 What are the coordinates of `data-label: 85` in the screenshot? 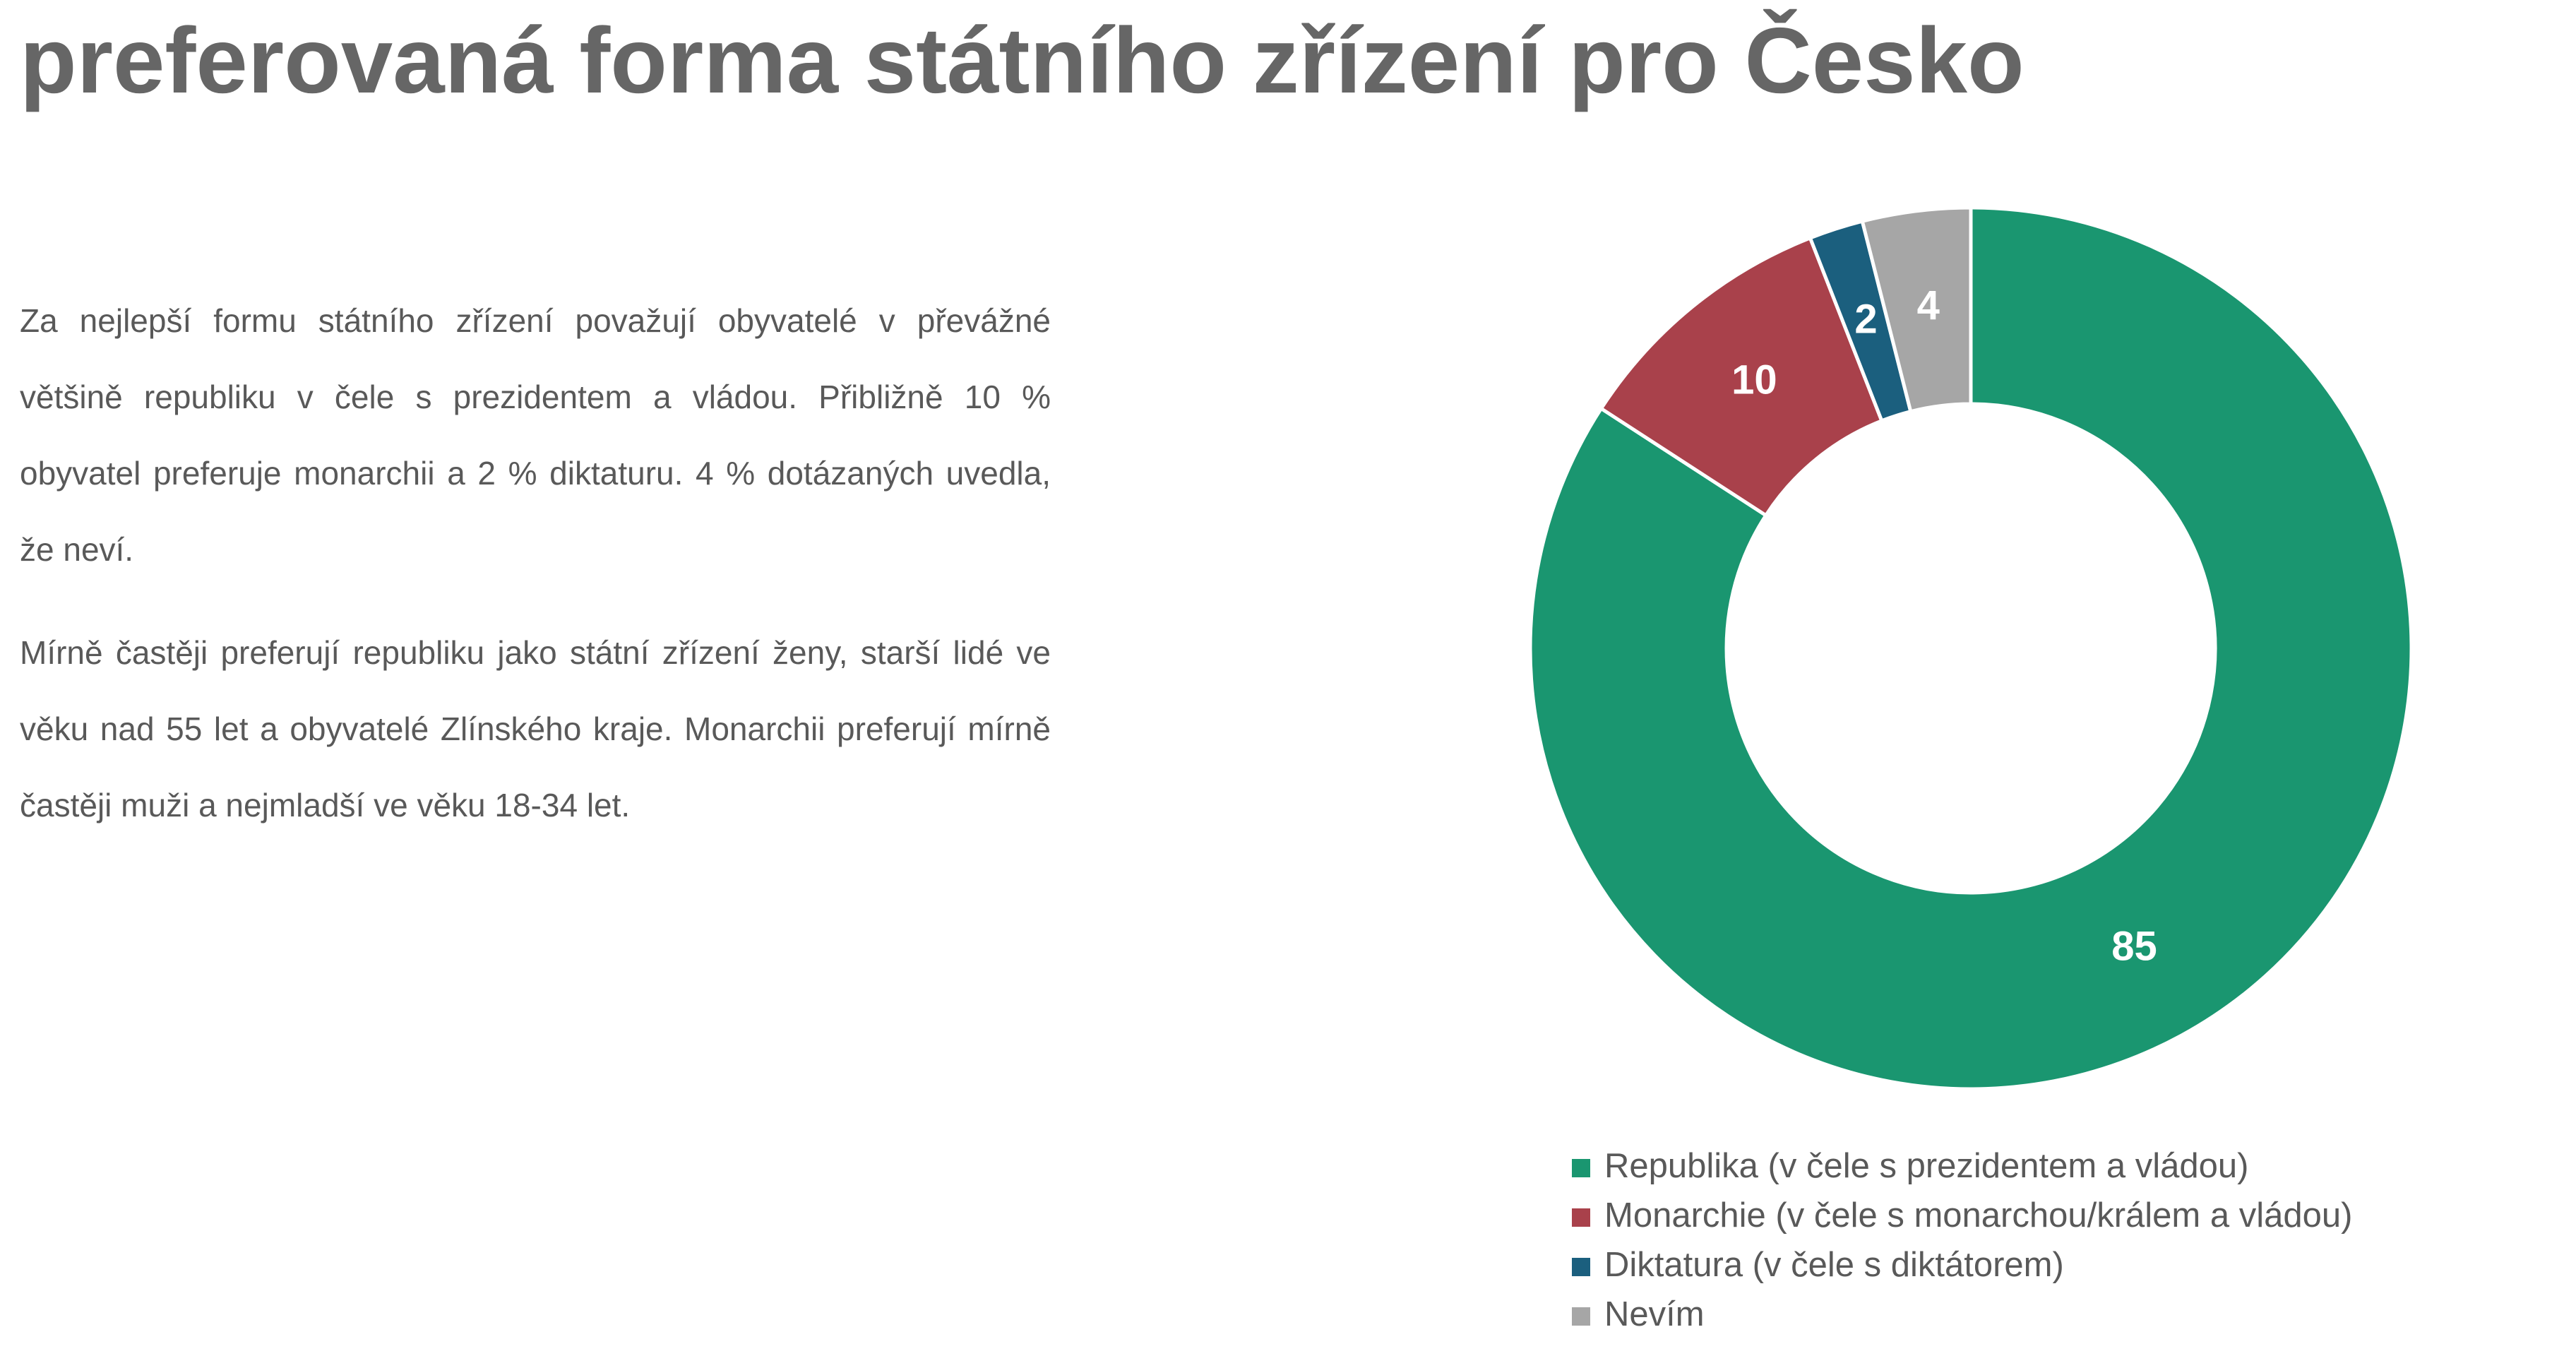 It's located at (2134, 946).